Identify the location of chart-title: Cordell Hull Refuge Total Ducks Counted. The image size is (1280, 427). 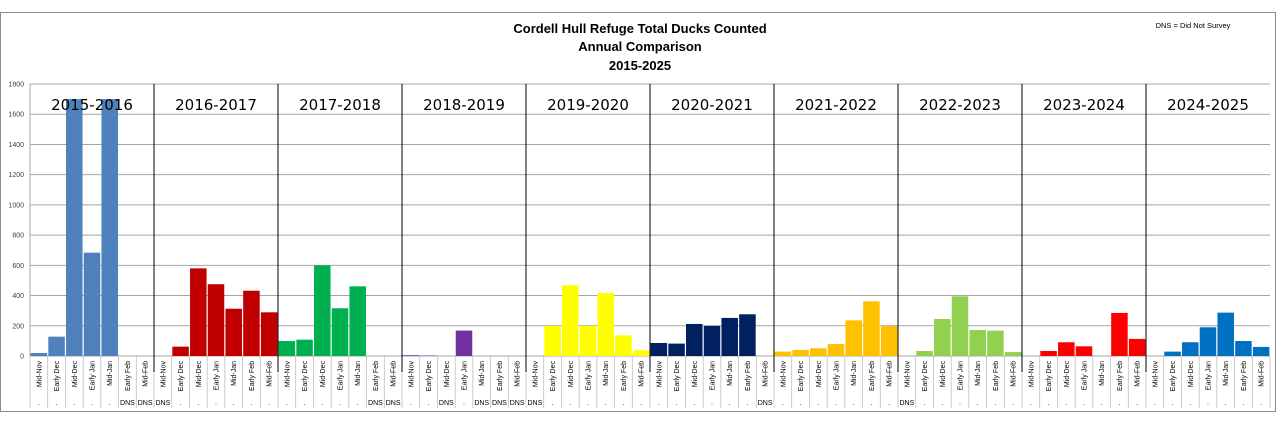
(639, 28).